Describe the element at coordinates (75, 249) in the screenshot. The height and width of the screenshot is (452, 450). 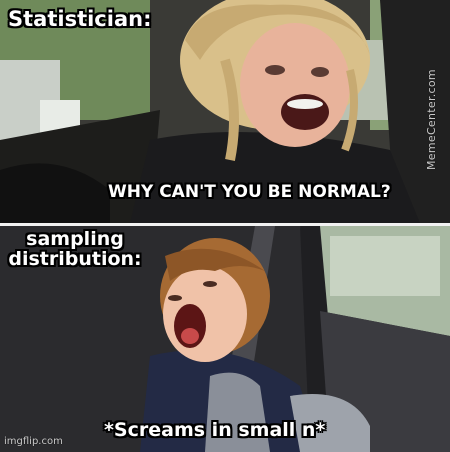
I see `bottom-label-caption: sampling distribution:` at that location.